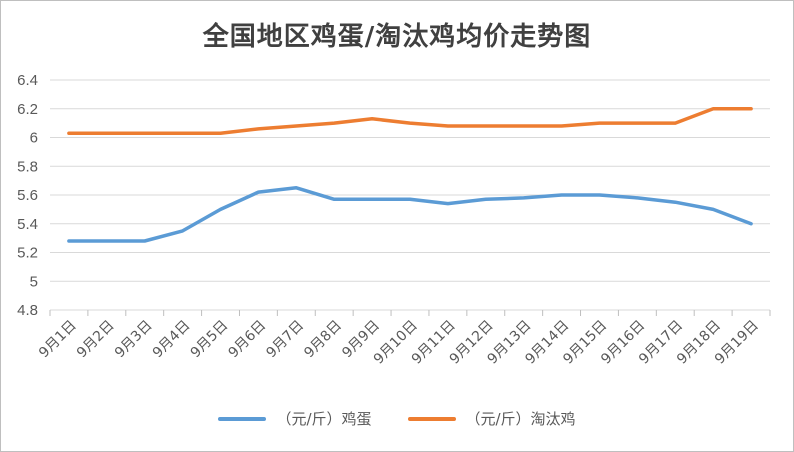 The width and height of the screenshot is (794, 452). Describe the element at coordinates (134, 340) in the screenshot. I see `x-tick-label: 9月3日` at that location.